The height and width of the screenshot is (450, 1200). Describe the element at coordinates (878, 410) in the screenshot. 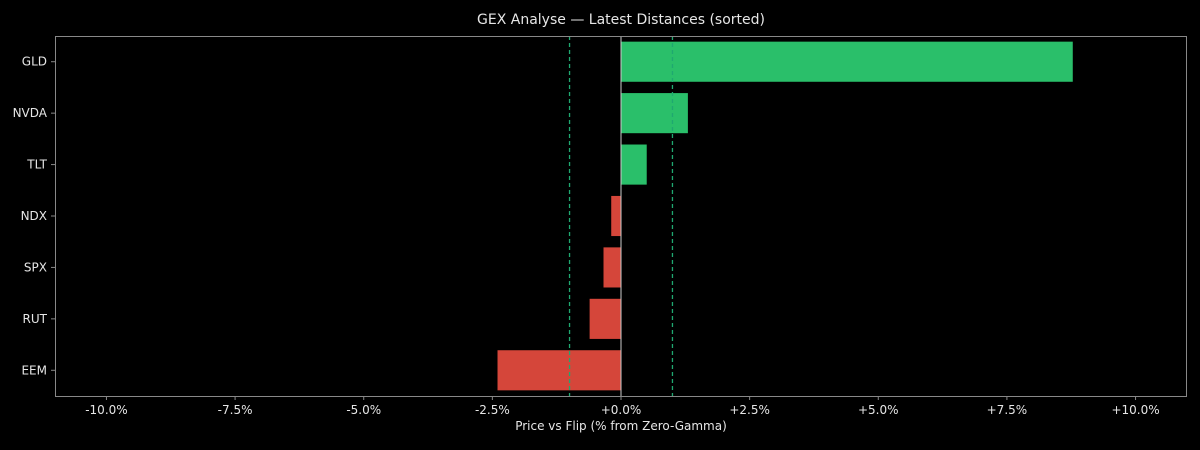

I see `x-tick-label: +5.0%` at that location.